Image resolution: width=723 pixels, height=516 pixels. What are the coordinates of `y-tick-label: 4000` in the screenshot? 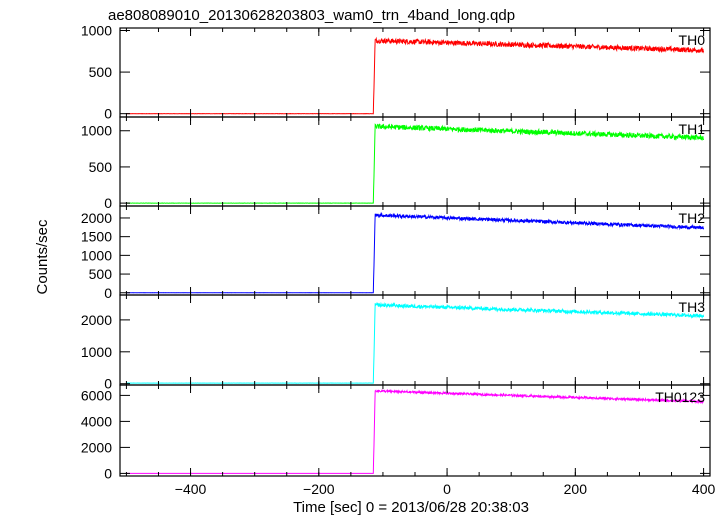 It's located at (96, 421).